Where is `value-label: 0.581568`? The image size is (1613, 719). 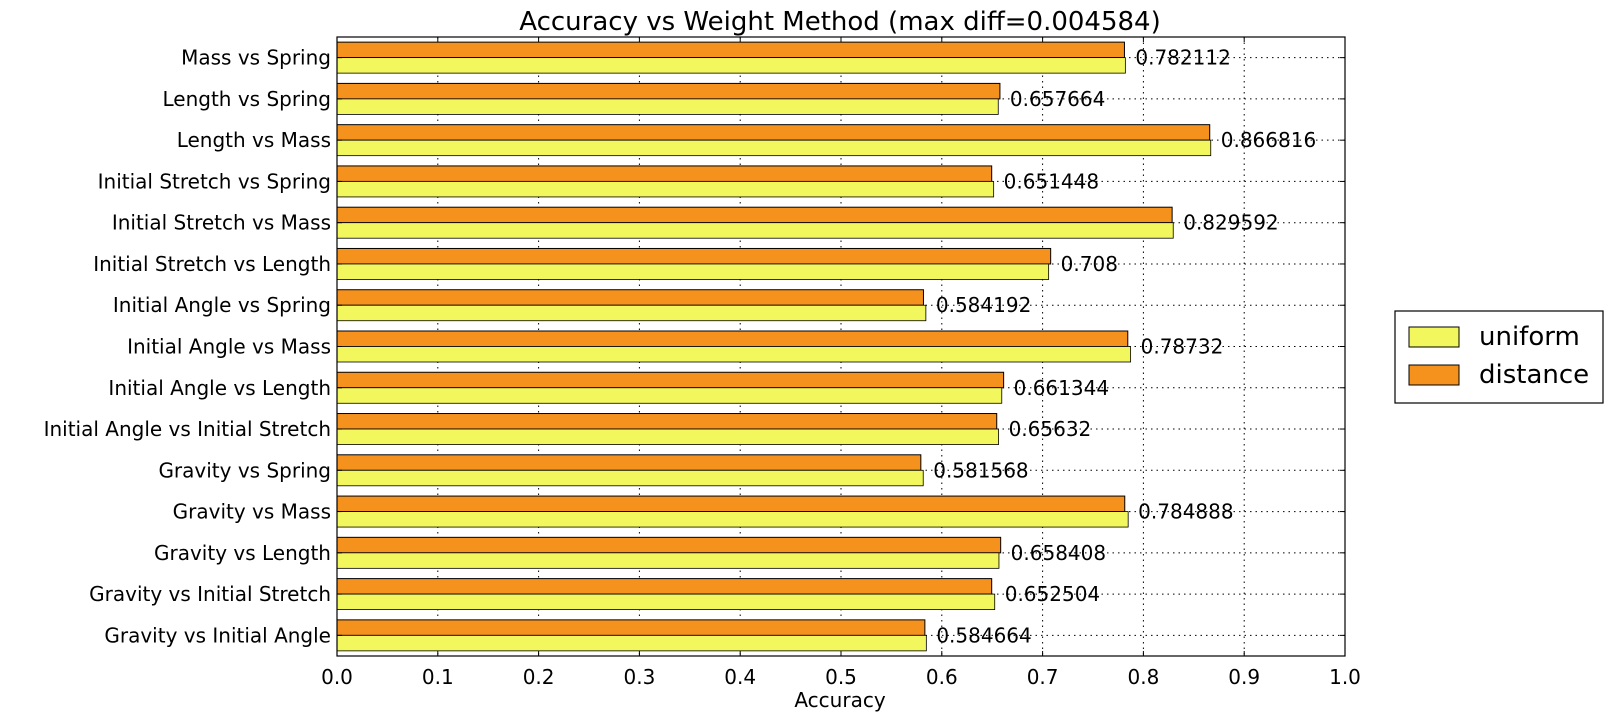
value-label: 0.581568 is located at coordinates (980, 470).